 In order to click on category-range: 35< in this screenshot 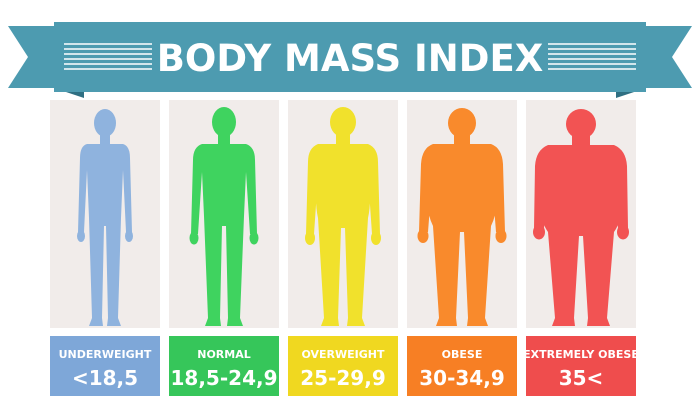, I will do `click(581, 378)`.